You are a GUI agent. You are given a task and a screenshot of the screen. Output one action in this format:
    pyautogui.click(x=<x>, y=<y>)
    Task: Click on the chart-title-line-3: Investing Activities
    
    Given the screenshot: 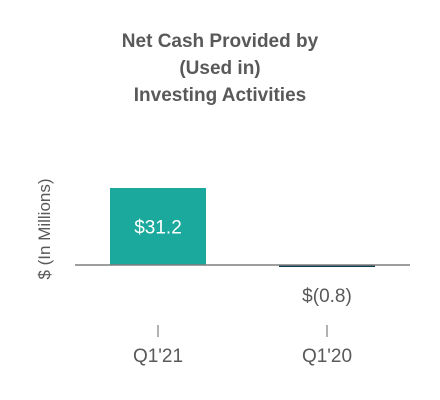 What is the action you would take?
    pyautogui.click(x=220, y=95)
    